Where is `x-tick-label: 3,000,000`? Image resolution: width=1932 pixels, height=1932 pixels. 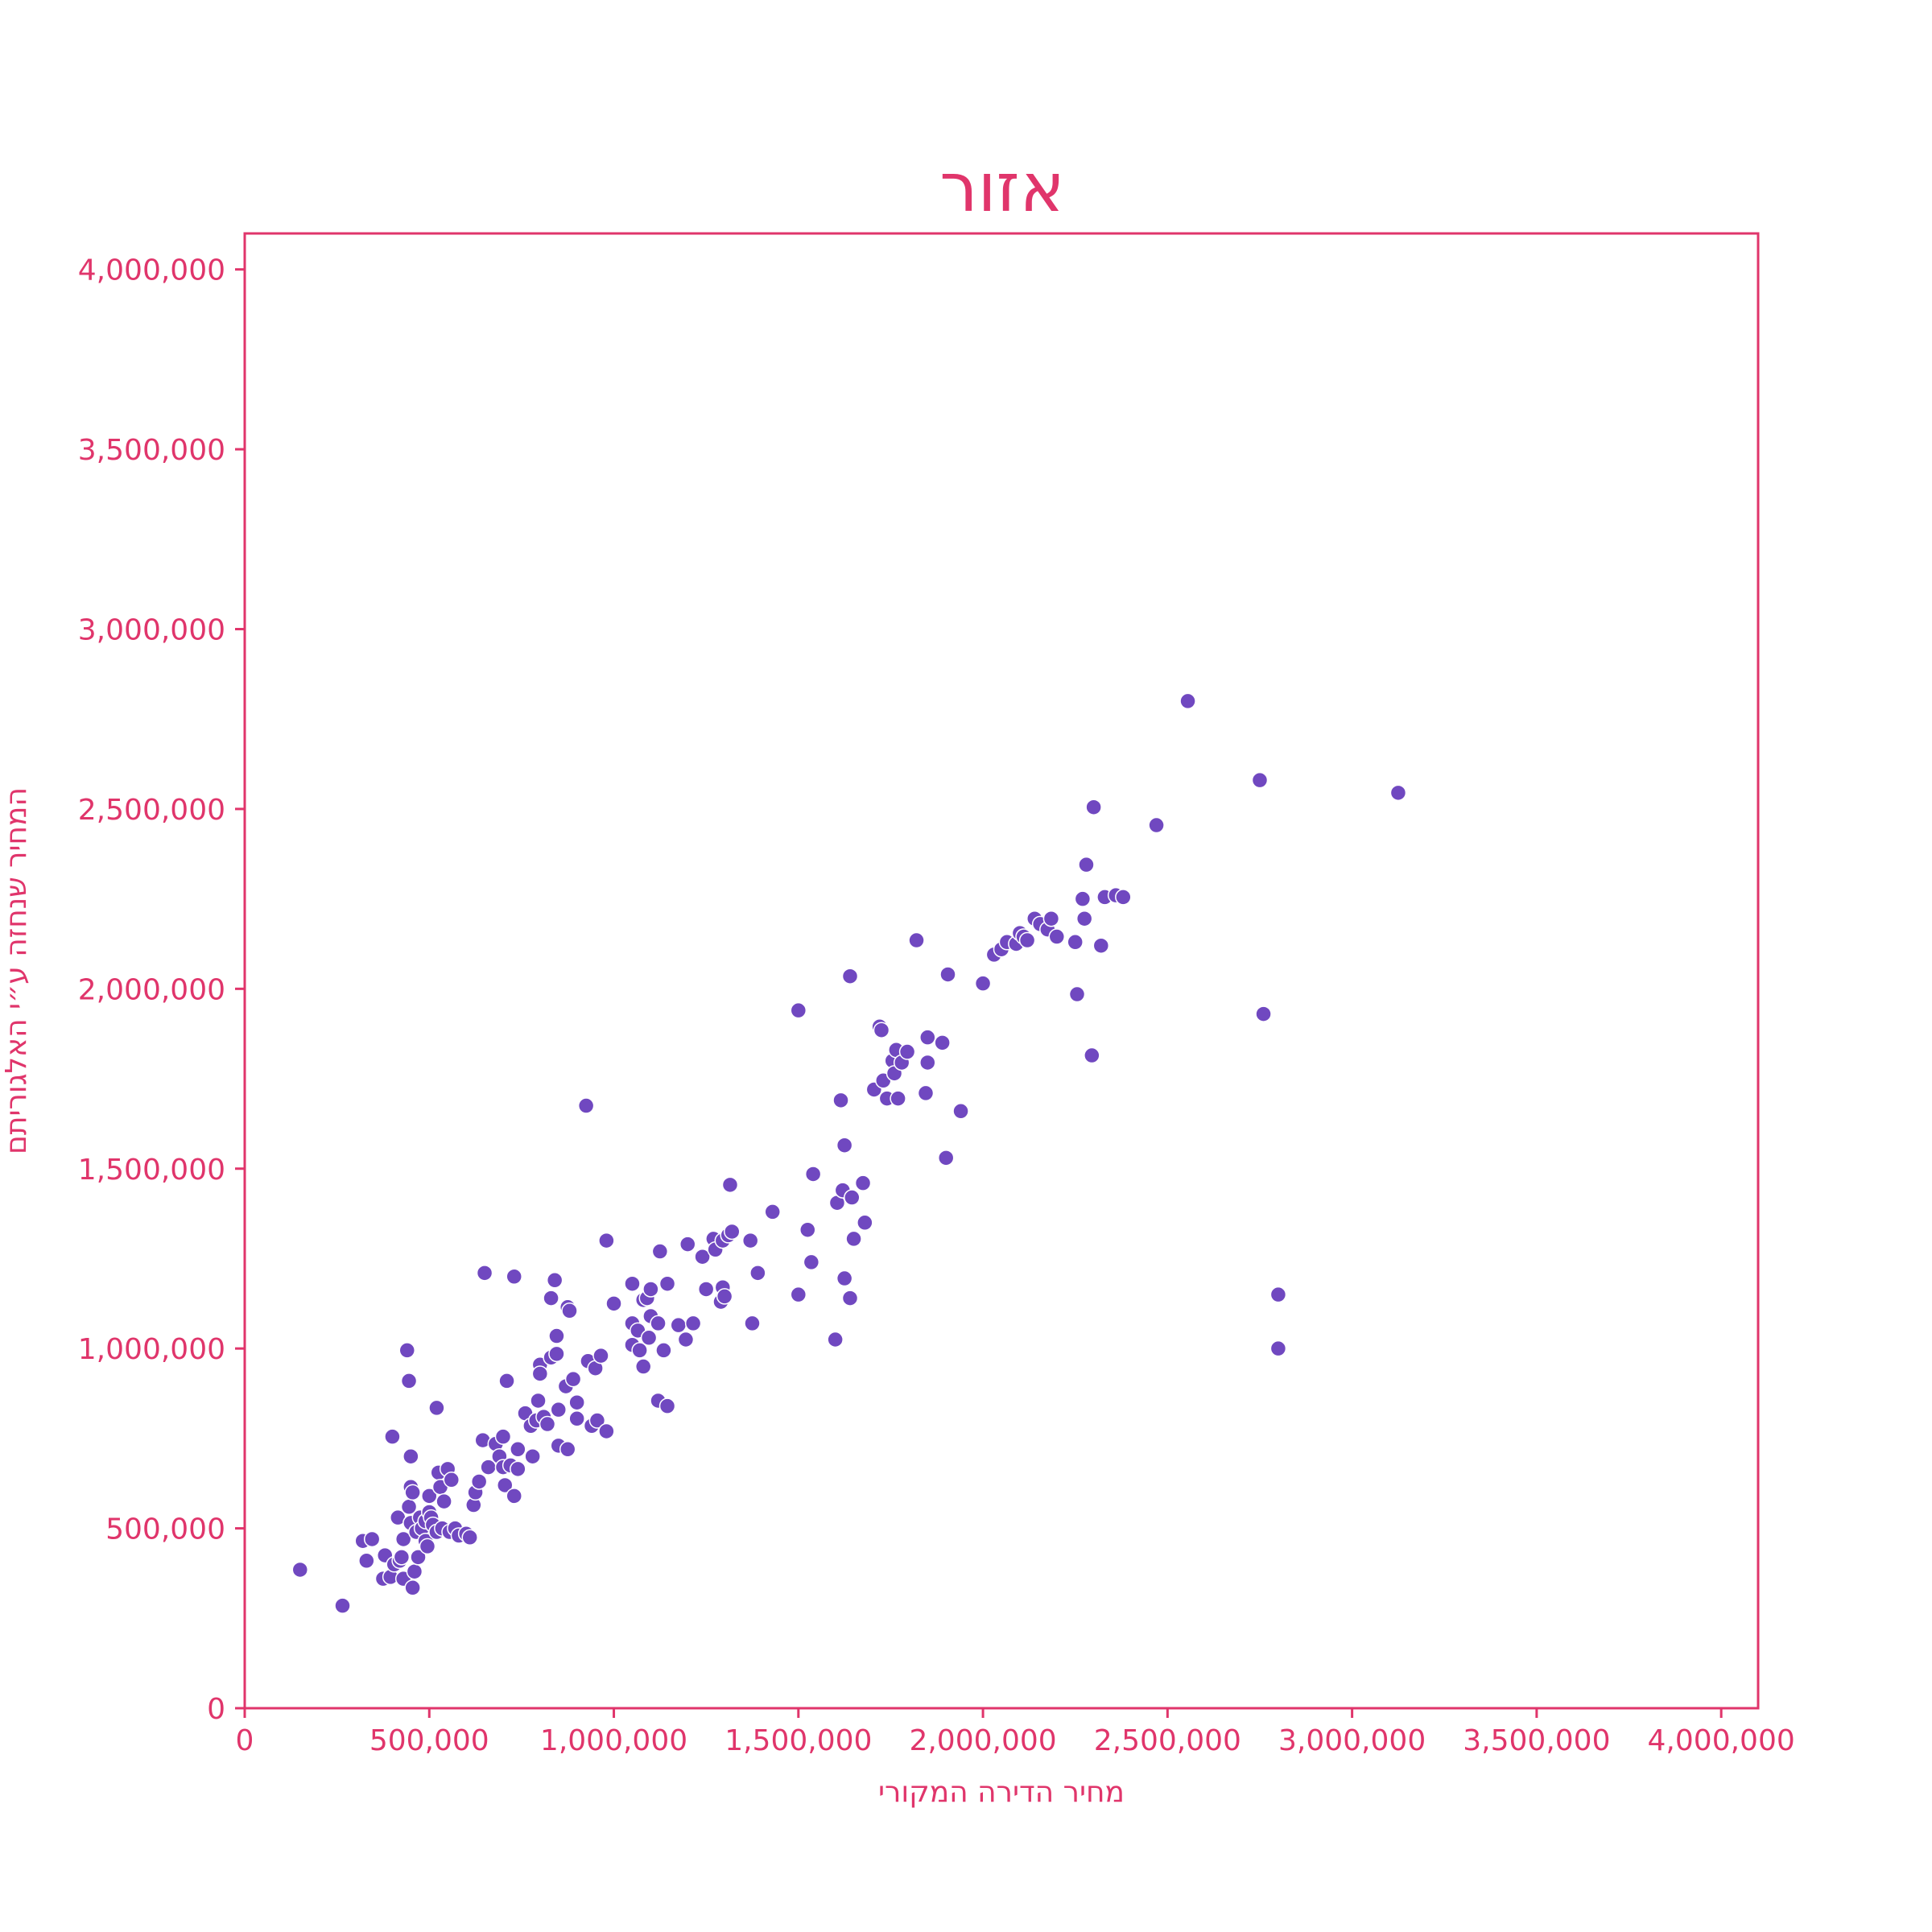 x-tick-label: 3,000,000 is located at coordinates (1352, 1740).